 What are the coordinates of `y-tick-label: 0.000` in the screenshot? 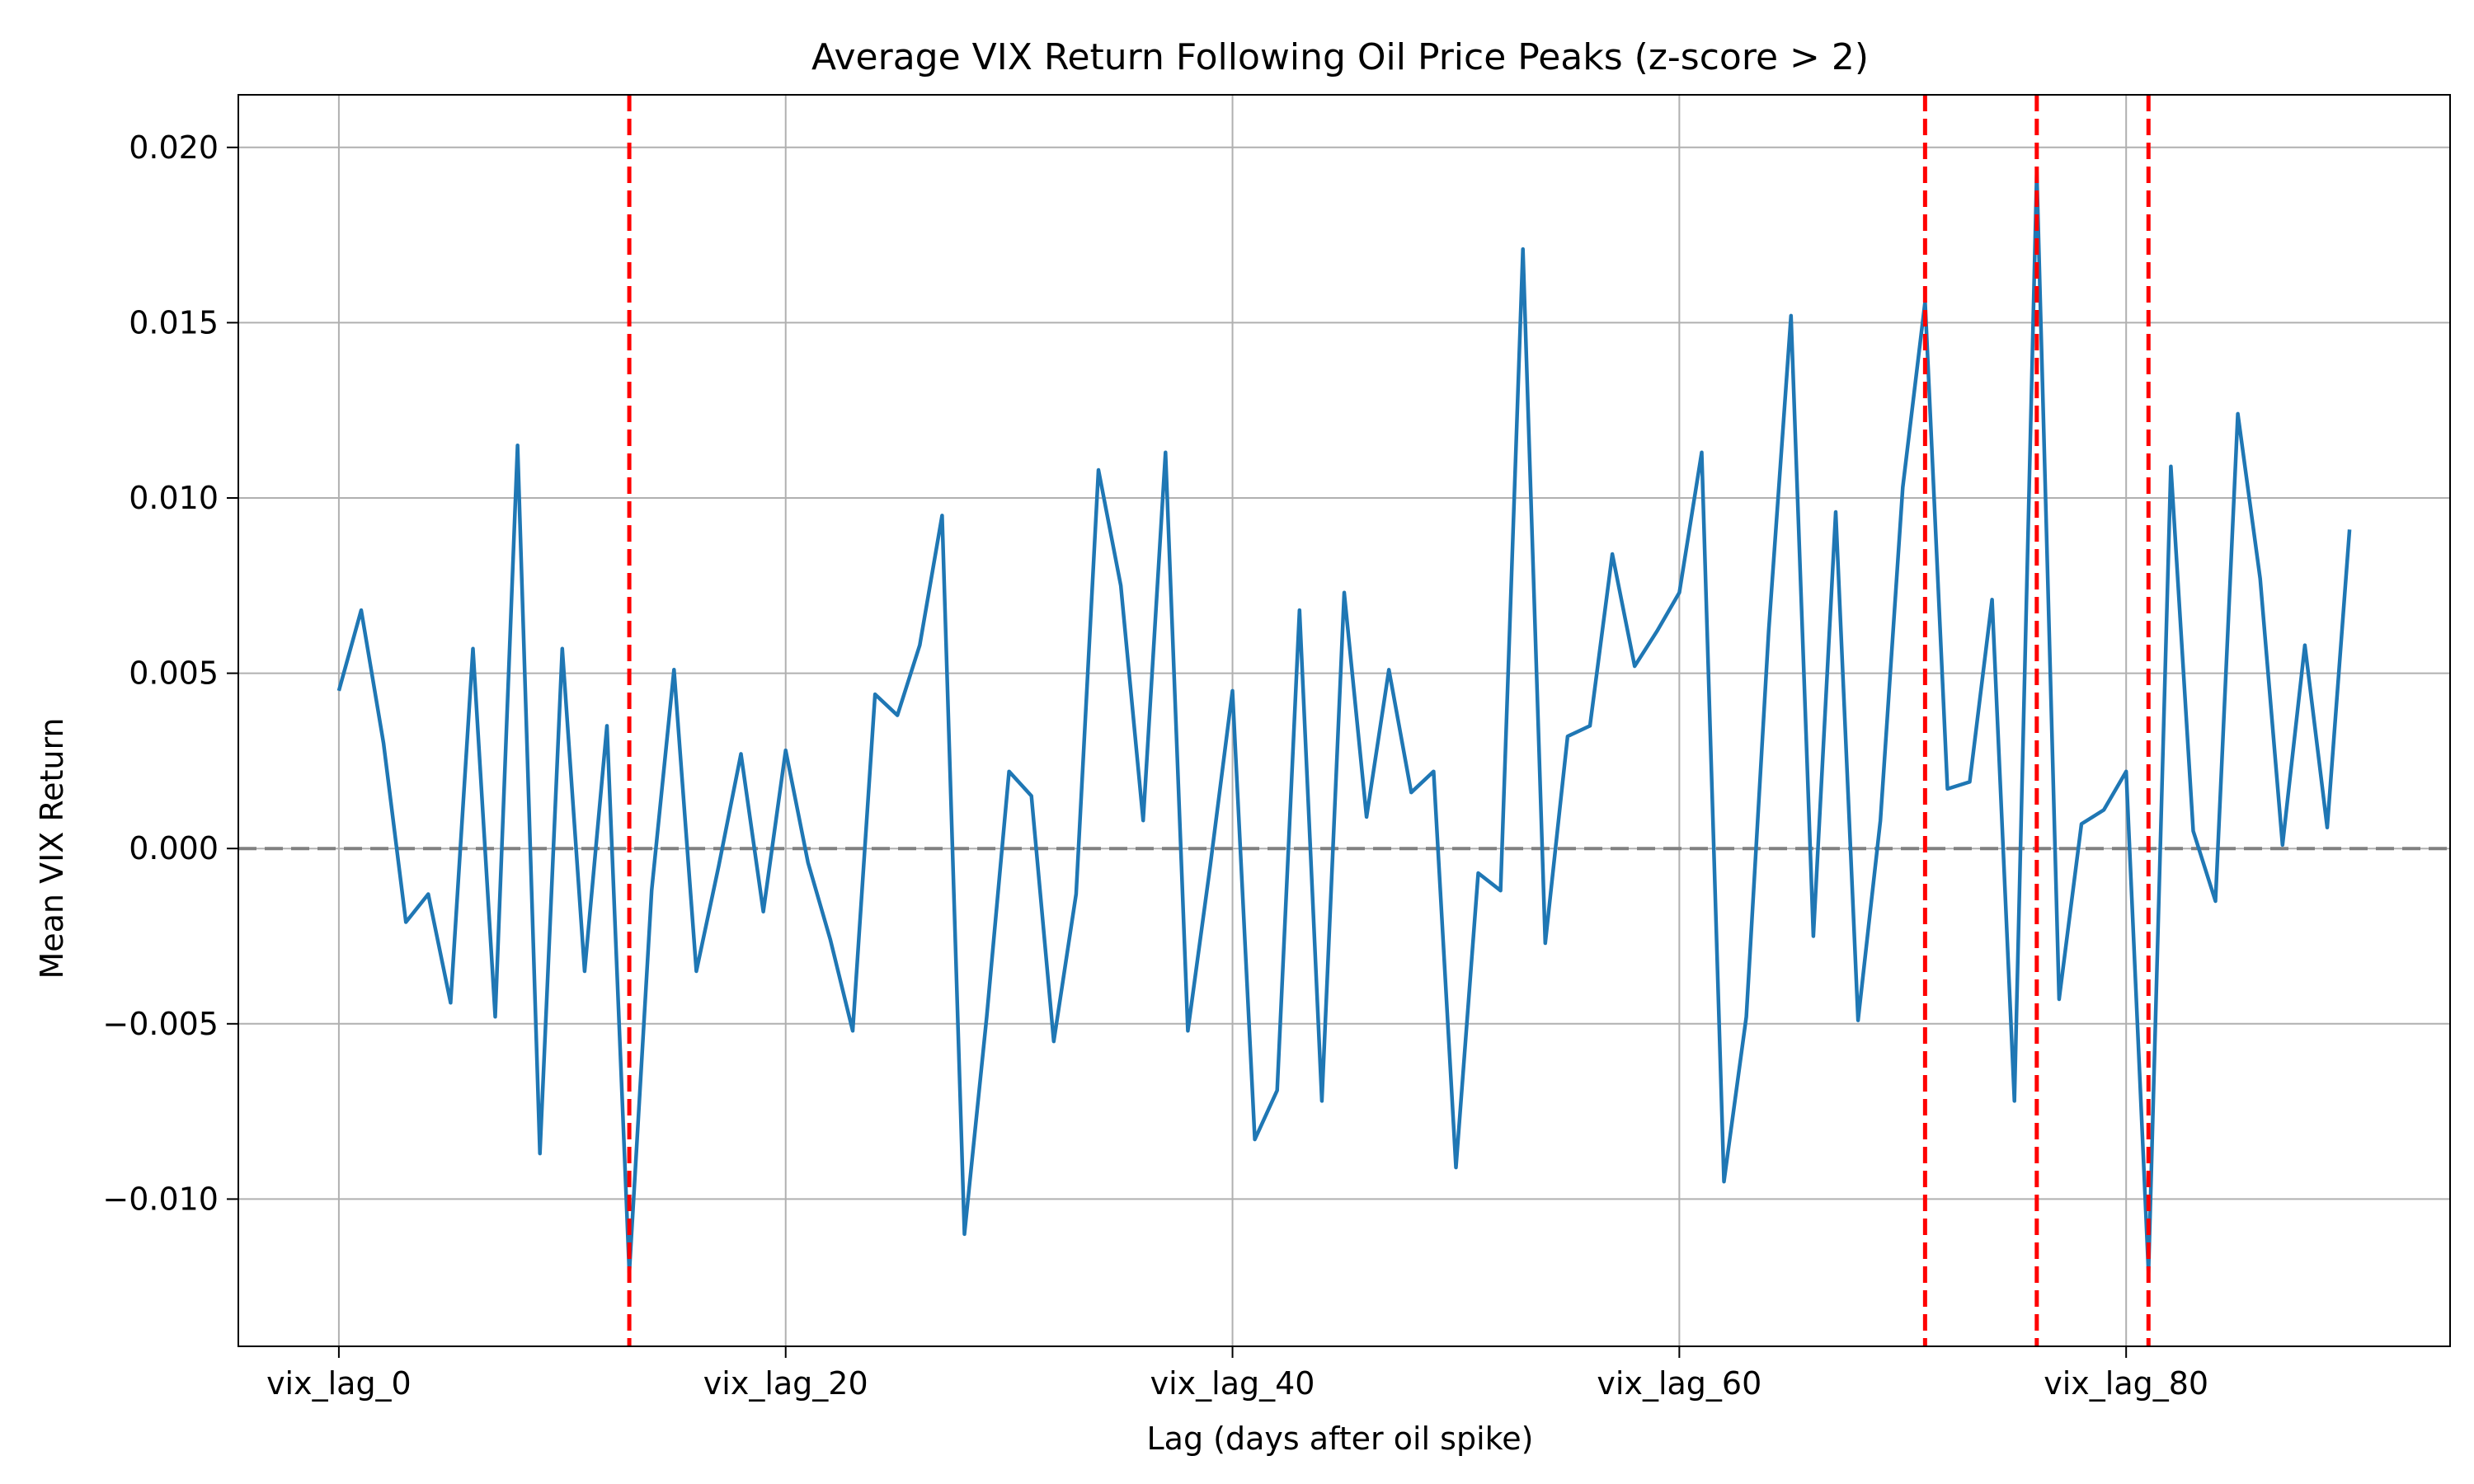 It's located at (174, 848).